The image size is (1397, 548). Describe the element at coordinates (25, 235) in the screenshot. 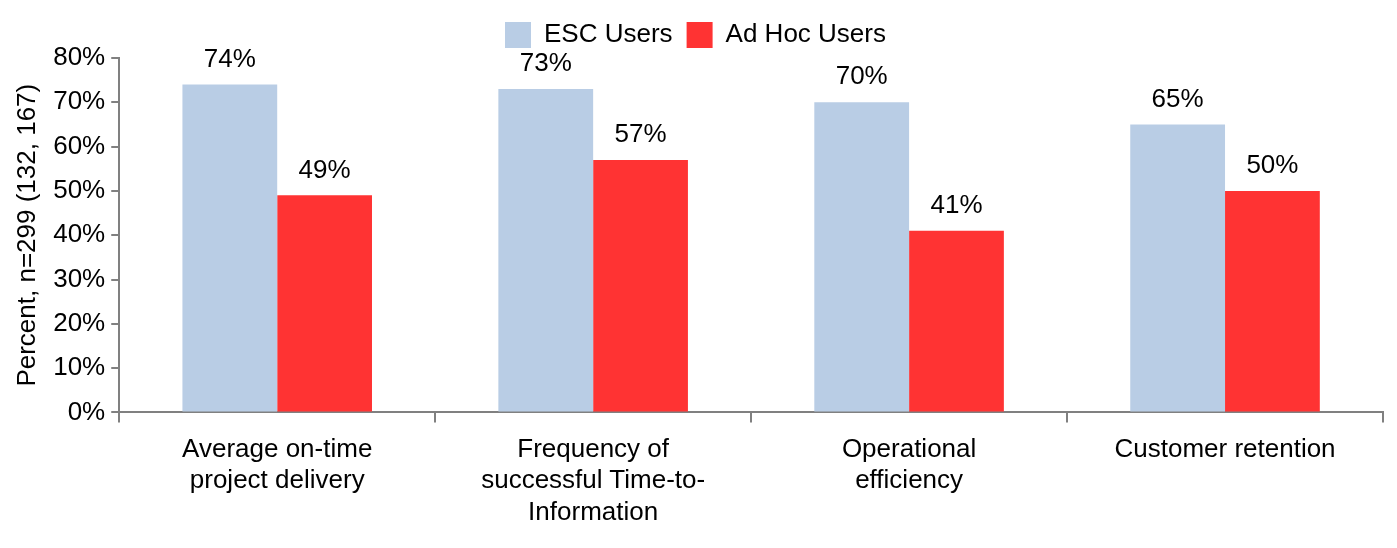

I see `y-axis-title: Percent, n=299 (132, 167)` at that location.